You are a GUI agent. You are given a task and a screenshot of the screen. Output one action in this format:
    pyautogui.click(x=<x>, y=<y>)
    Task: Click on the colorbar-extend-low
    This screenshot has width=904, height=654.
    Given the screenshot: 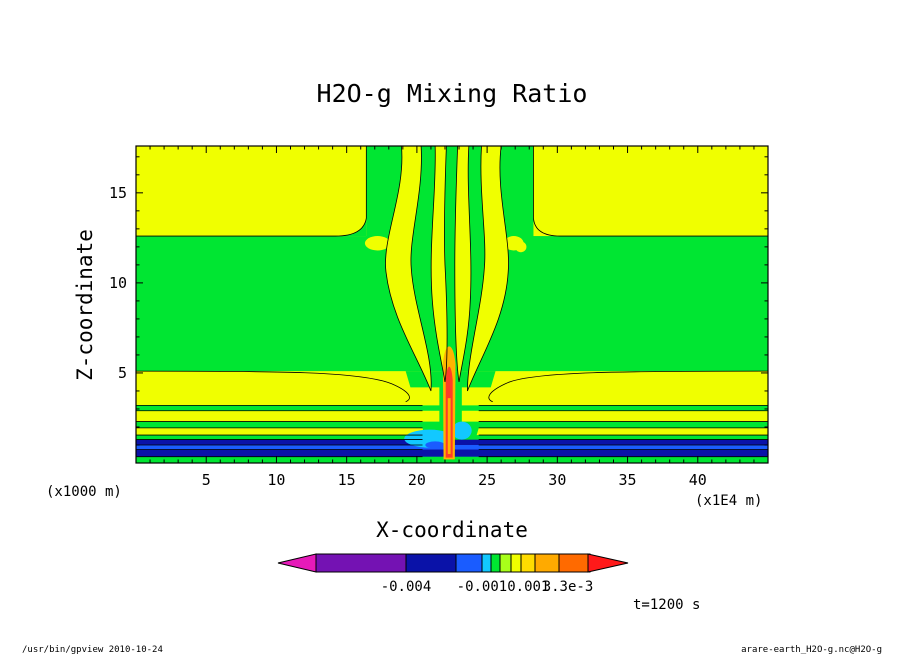 What is the action you would take?
    pyautogui.click(x=297, y=563)
    